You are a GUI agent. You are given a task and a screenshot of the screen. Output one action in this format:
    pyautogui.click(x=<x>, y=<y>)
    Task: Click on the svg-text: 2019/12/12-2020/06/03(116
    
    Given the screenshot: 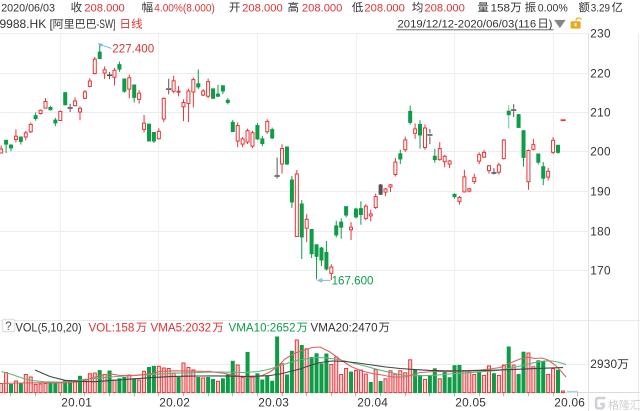 What is the action you would take?
    pyautogui.click(x=467, y=24)
    